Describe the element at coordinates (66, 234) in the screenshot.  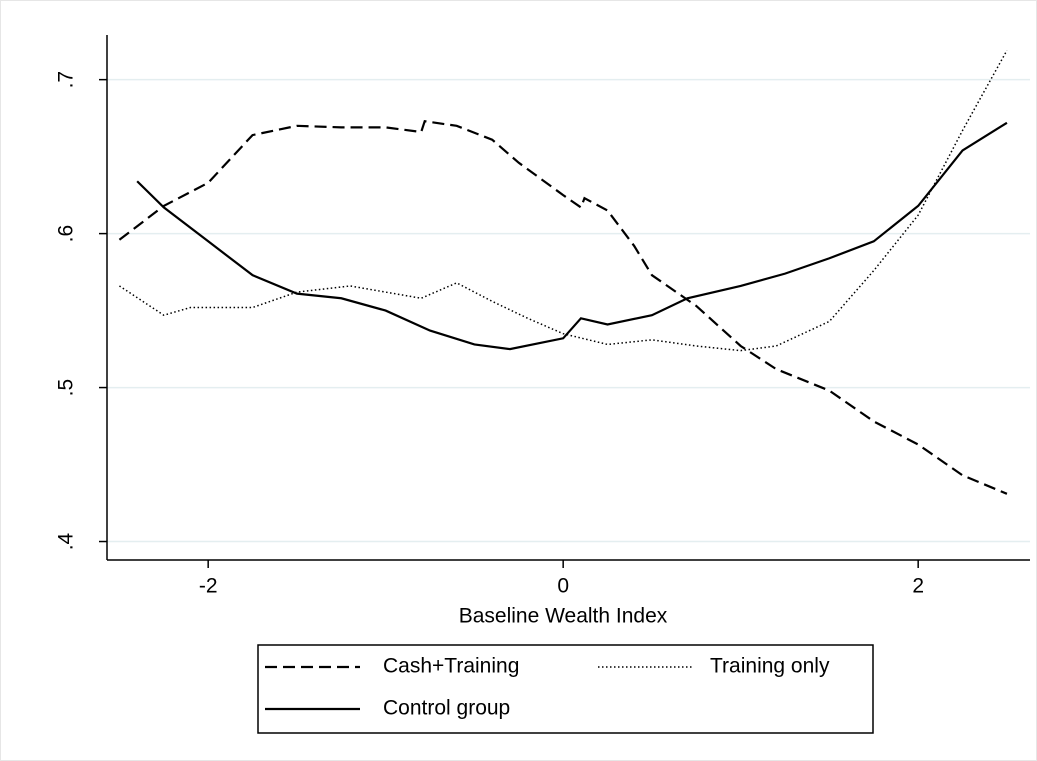
I see `y-tick-label: .6` at that location.